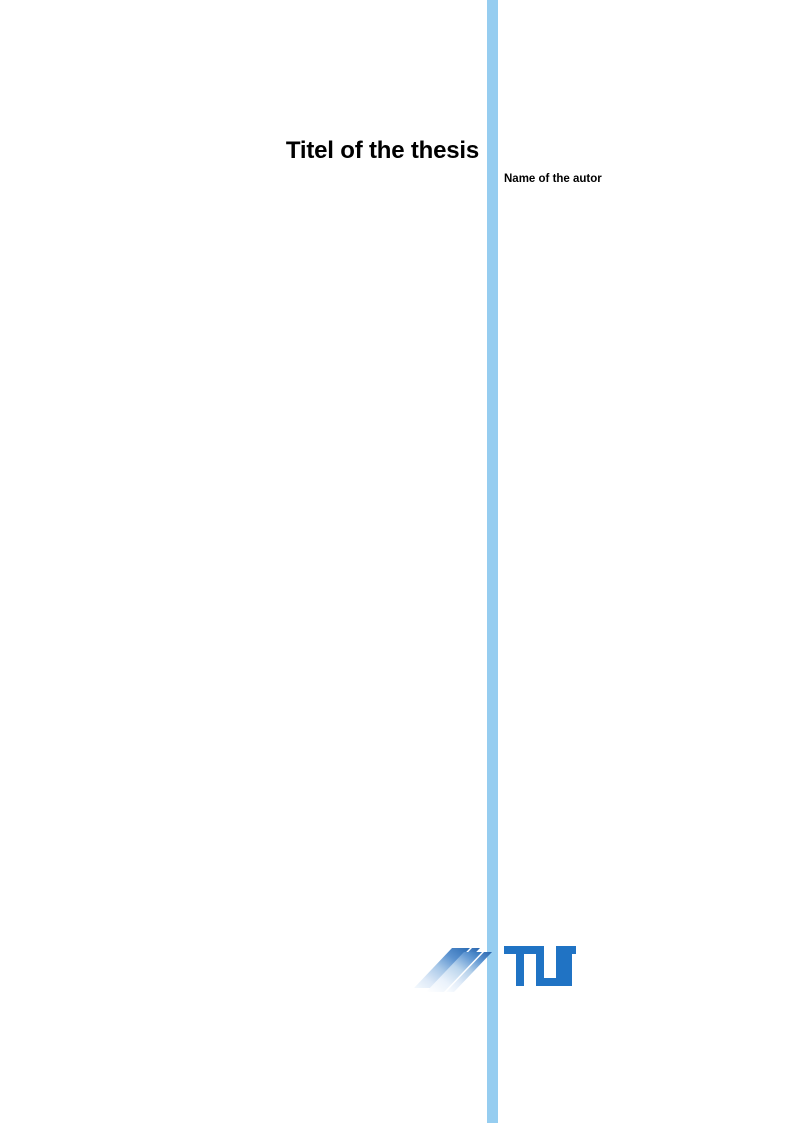 The image size is (794, 1123). I want to click on tum-wordmark, so click(540, 966).